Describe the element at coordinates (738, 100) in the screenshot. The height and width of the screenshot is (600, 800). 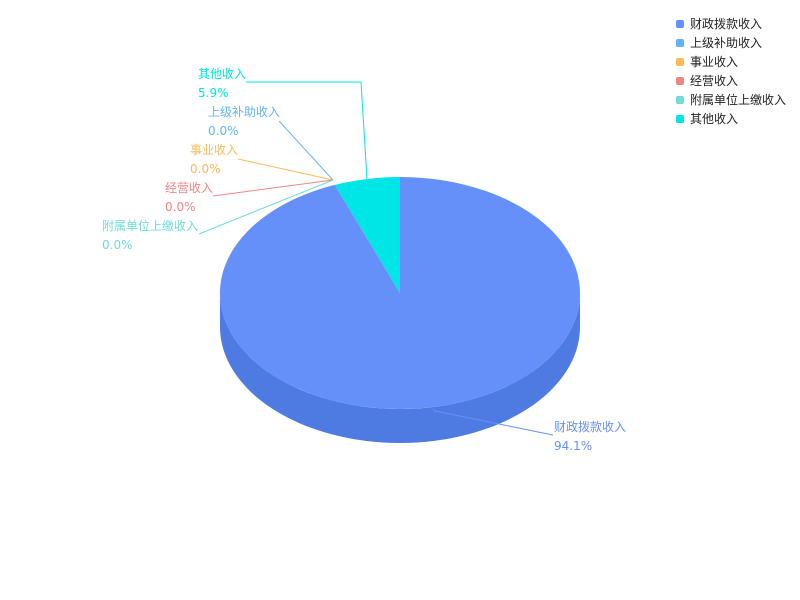
I see `legend-label: 附属单位上缴收入` at that location.